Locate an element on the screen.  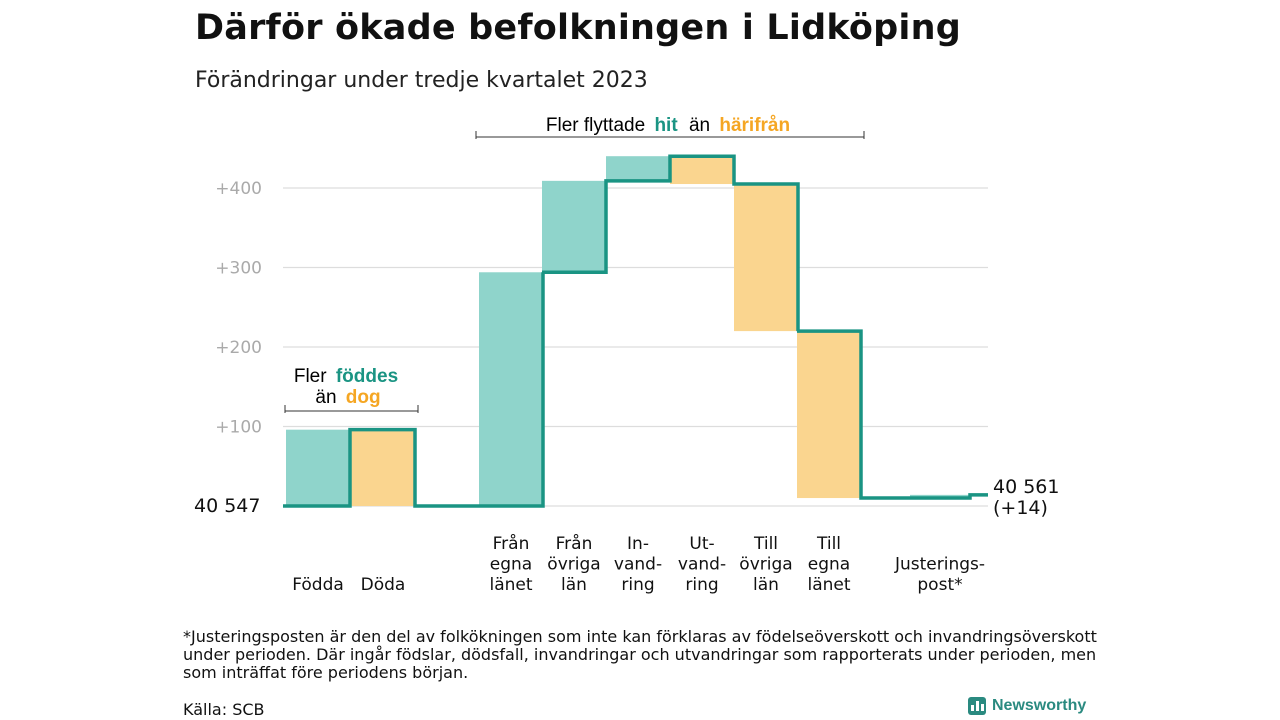
births-annotation-died: dog is located at coordinates (363, 397).